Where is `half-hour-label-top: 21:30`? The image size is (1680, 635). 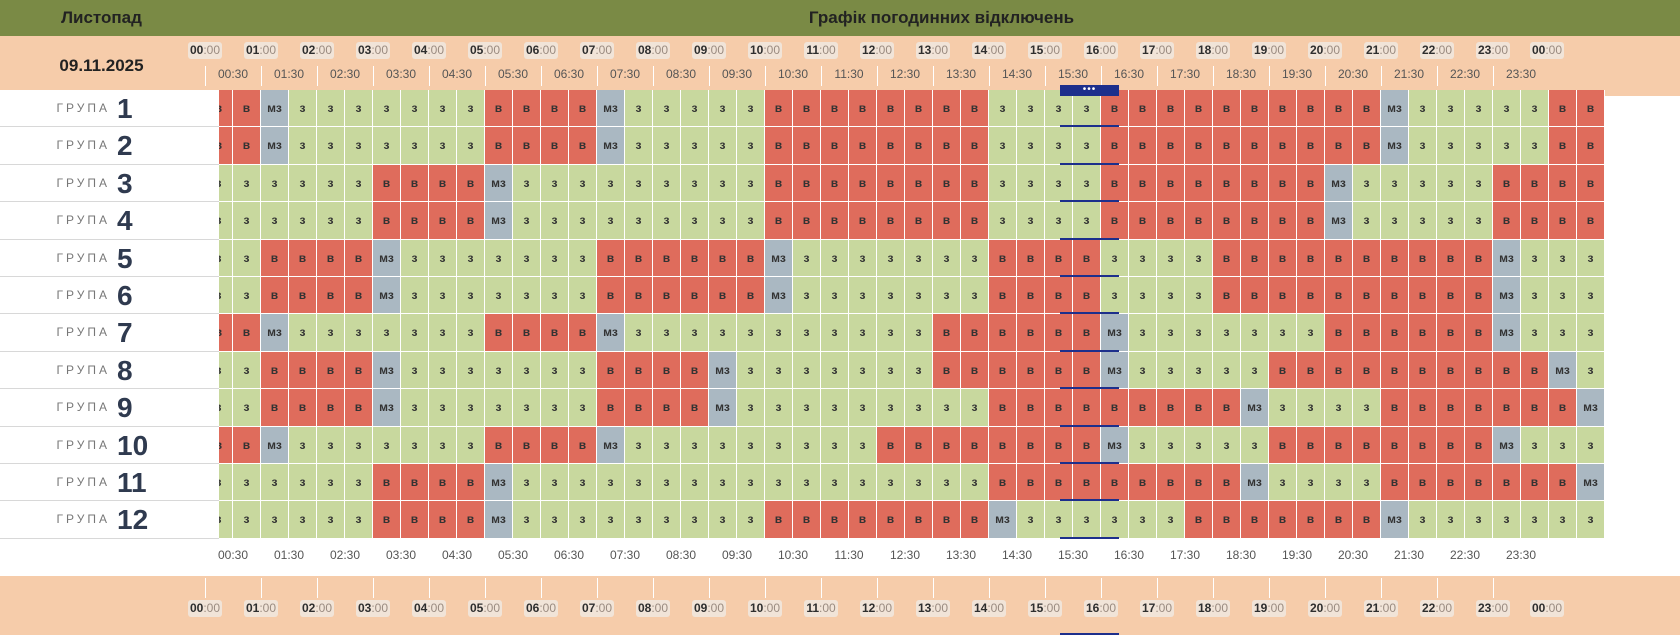 half-hour-label-top: 21:30 is located at coordinates (1409, 74).